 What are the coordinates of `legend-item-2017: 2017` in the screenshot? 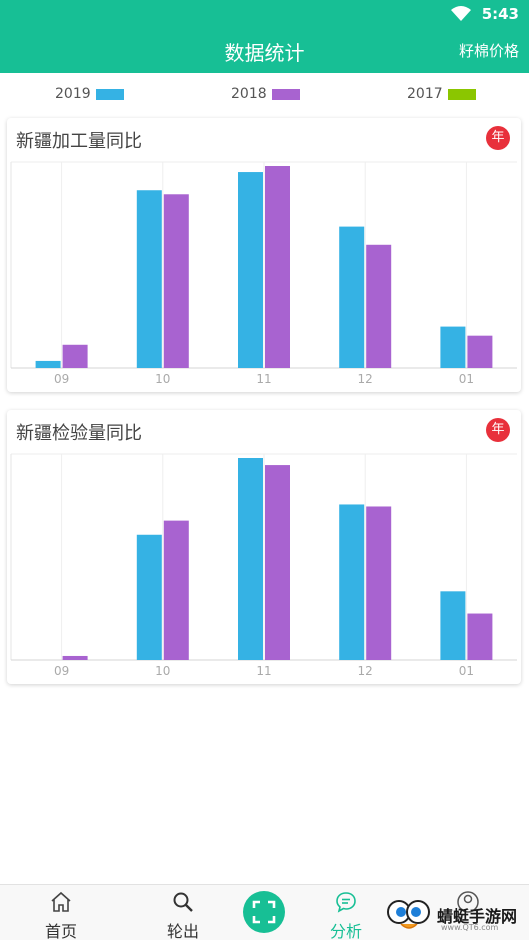 It's located at (441, 94).